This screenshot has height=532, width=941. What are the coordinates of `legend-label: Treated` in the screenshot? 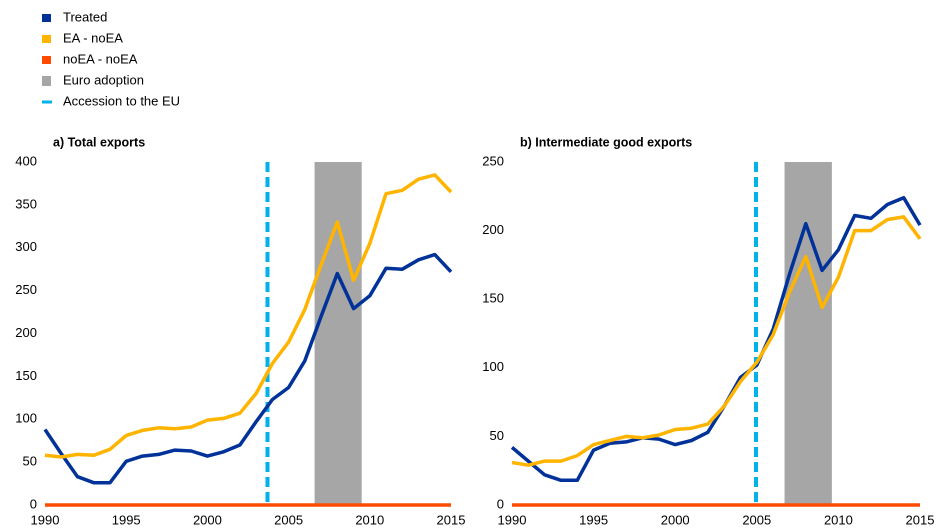 It's located at (85, 16).